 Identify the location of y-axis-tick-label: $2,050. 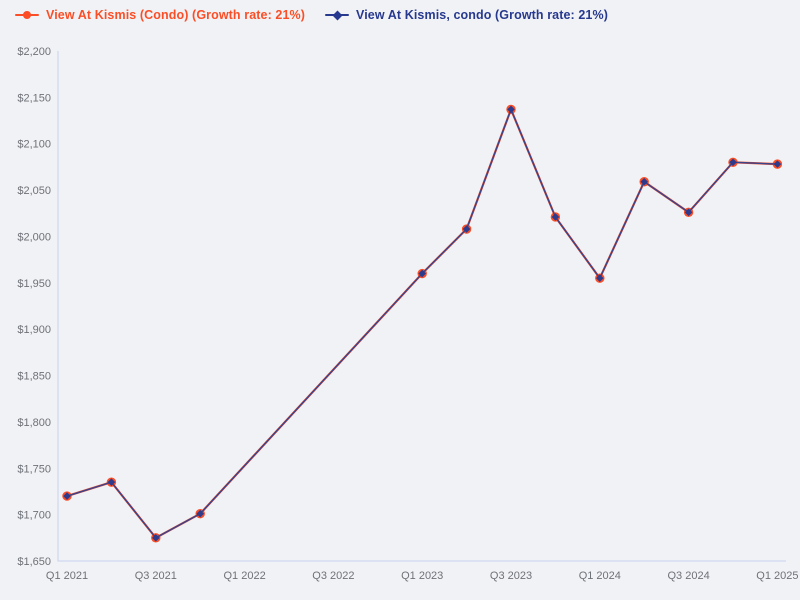
(34, 191).